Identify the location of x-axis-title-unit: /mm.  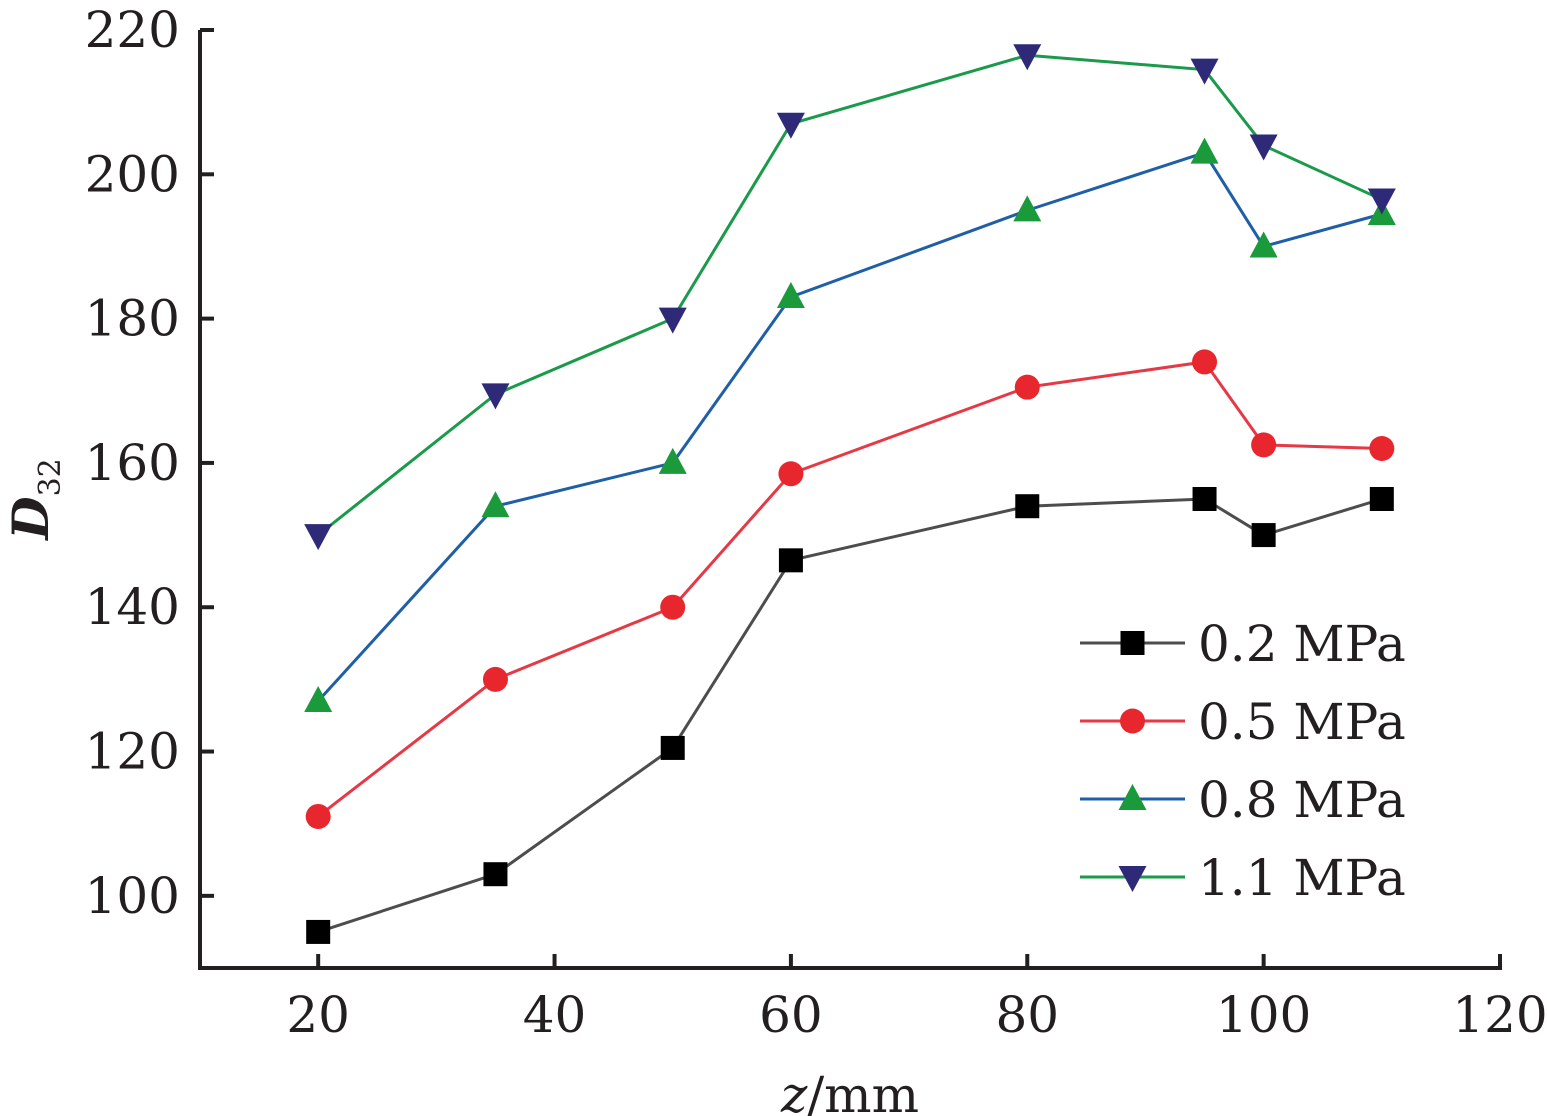
(863, 1091).